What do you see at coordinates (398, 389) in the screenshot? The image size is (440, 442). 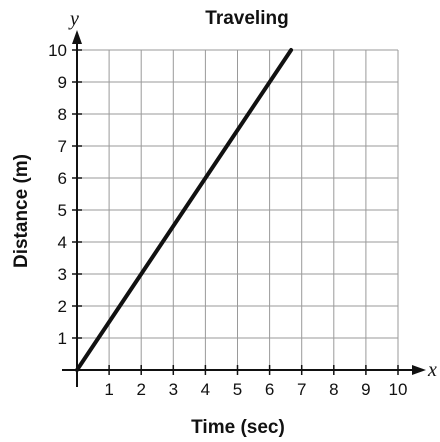 I see `x-tick-label: 10` at bounding box center [398, 389].